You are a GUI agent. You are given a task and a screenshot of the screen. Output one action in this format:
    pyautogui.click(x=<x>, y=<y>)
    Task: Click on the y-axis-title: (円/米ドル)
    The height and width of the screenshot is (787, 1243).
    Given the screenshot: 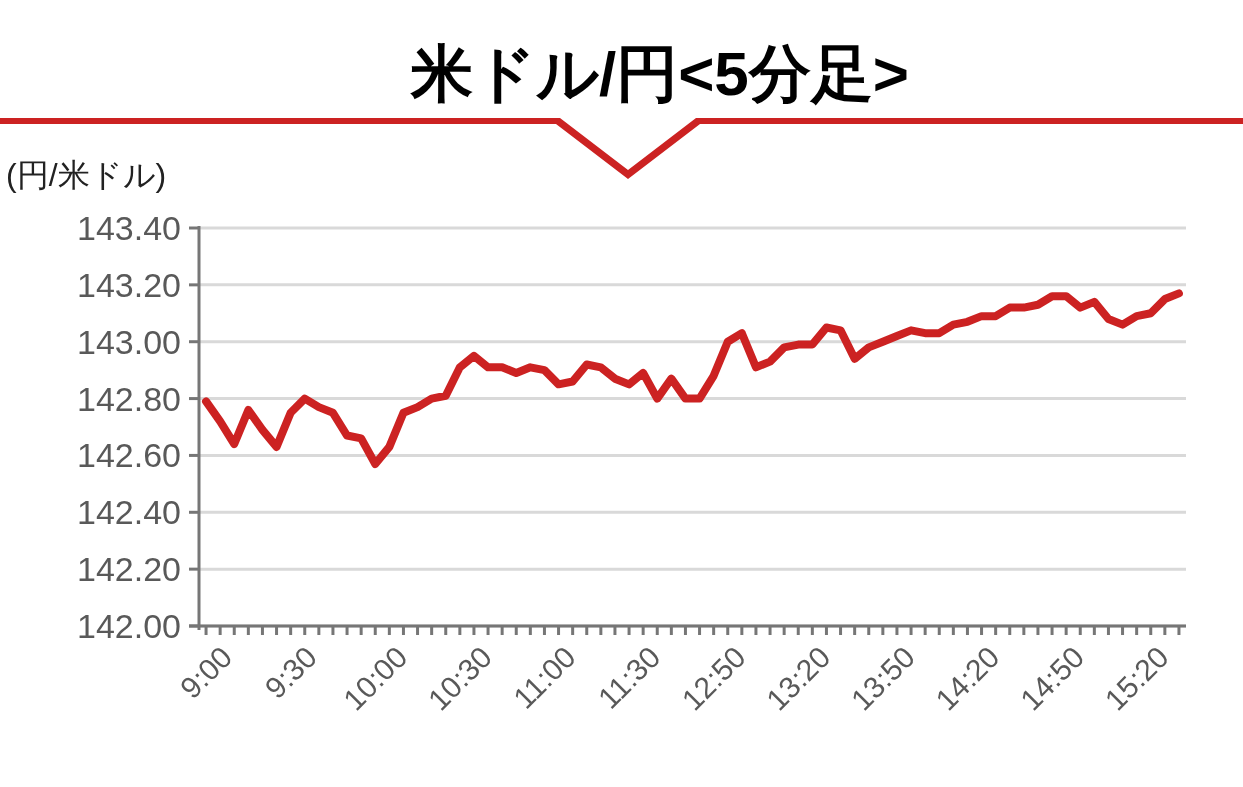 What is the action you would take?
    pyautogui.click(x=86, y=175)
    